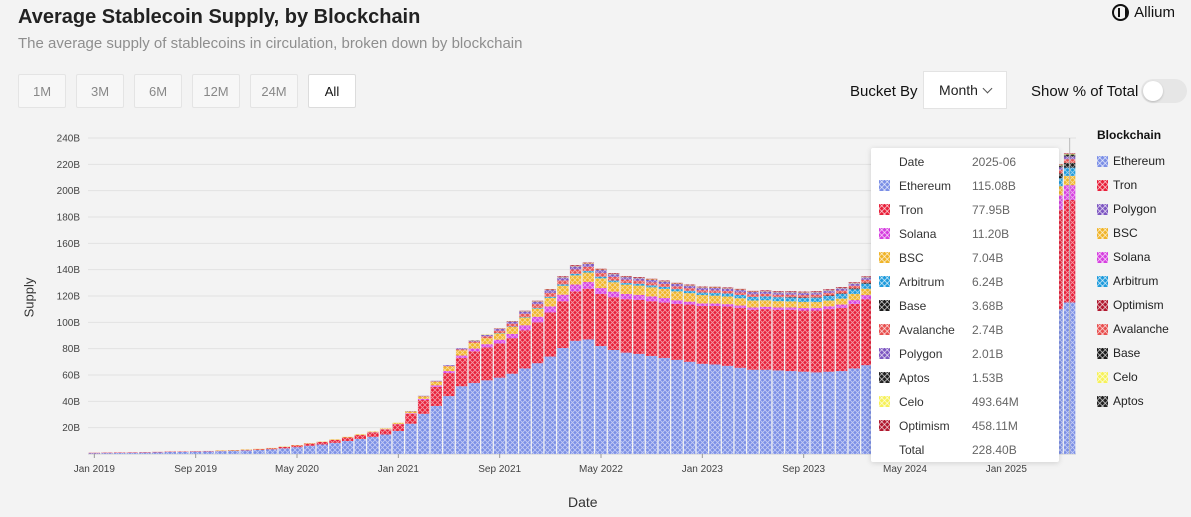 This screenshot has height=517, width=1191. I want to click on y-tick-label: 20B, so click(71, 428).